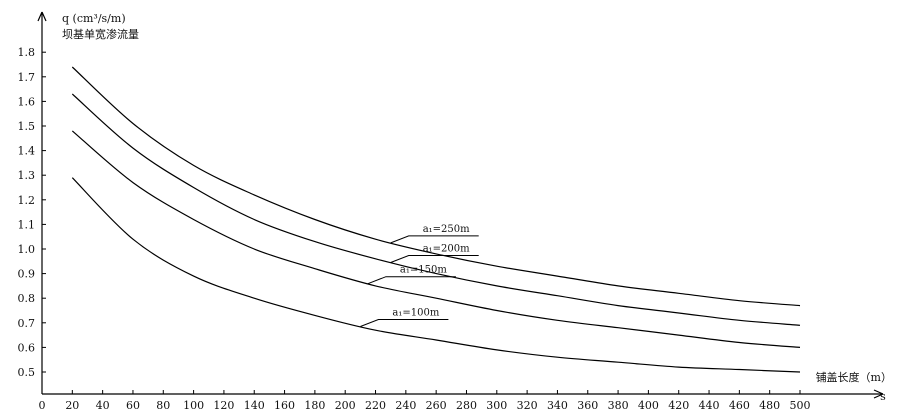 This screenshot has height=416, width=917. Describe the element at coordinates (415, 313) in the screenshot. I see `series-label-4: a₁=100m` at that location.